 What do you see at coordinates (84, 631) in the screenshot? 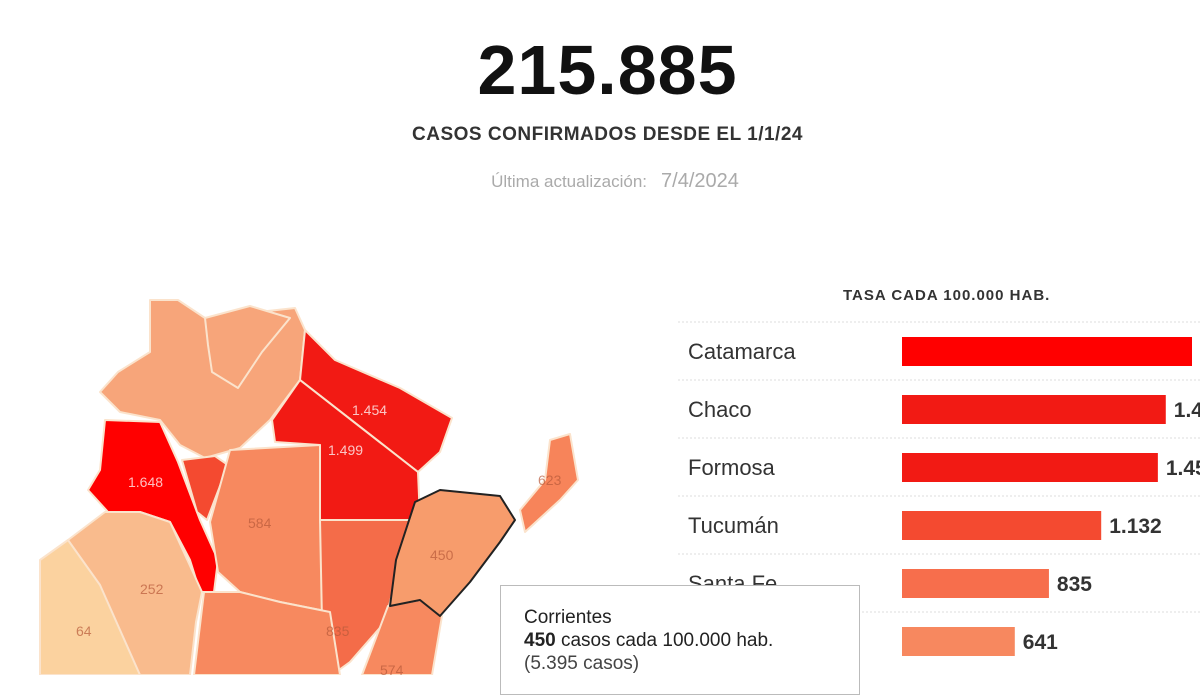
I see `map-label-san-juan: 64` at bounding box center [84, 631].